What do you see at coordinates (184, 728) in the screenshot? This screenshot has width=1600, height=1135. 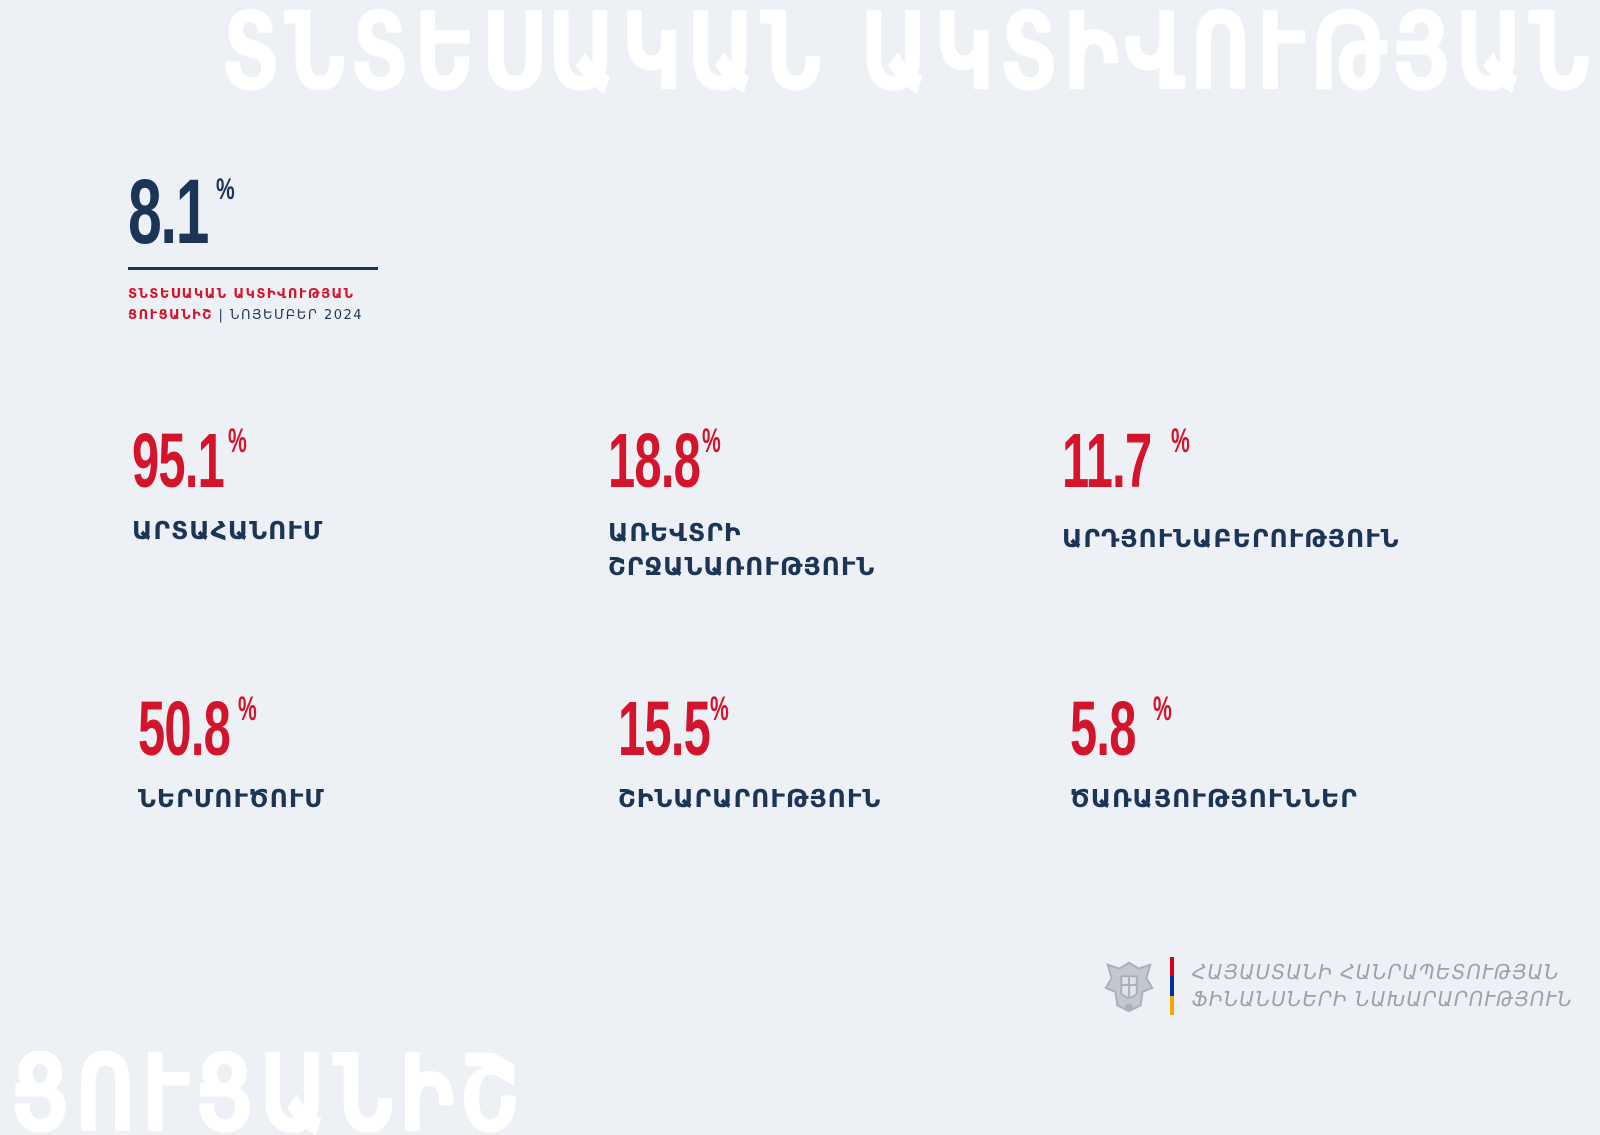 I see `stat-value: 50.8` at bounding box center [184, 728].